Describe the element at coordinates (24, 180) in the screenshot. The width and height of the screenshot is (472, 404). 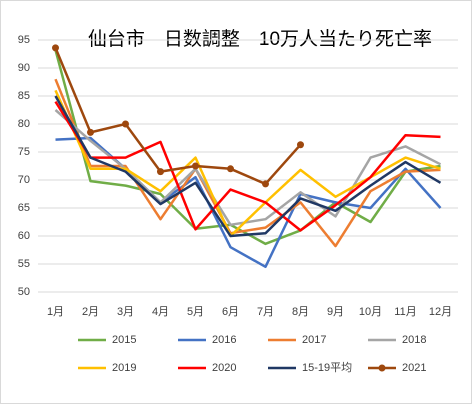
I see `y-tick-label: 70` at that location.